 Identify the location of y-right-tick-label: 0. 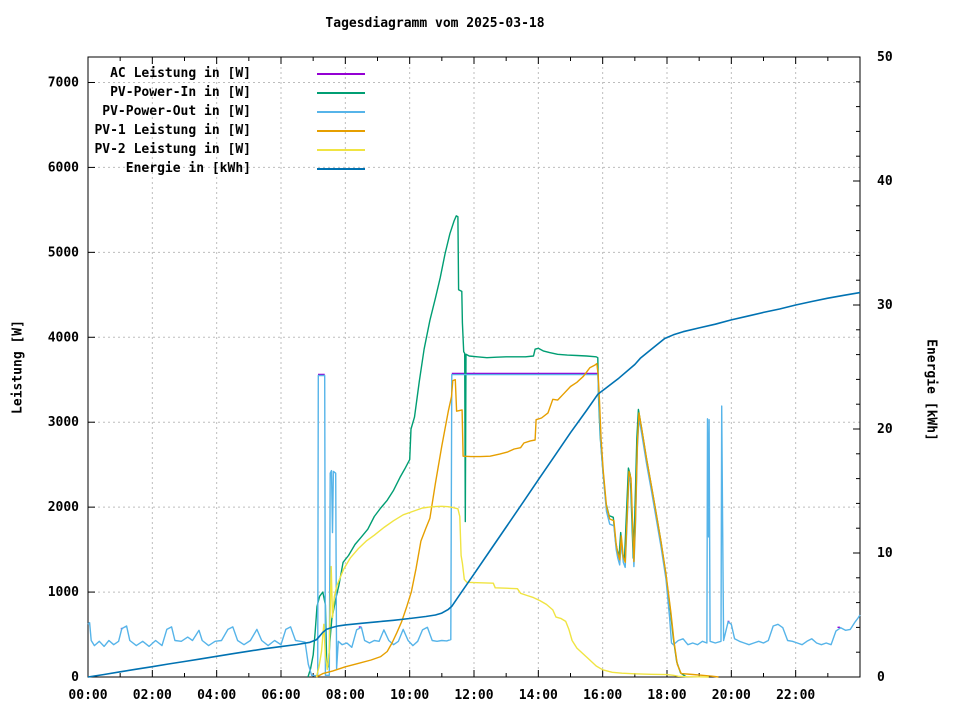
(881, 677).